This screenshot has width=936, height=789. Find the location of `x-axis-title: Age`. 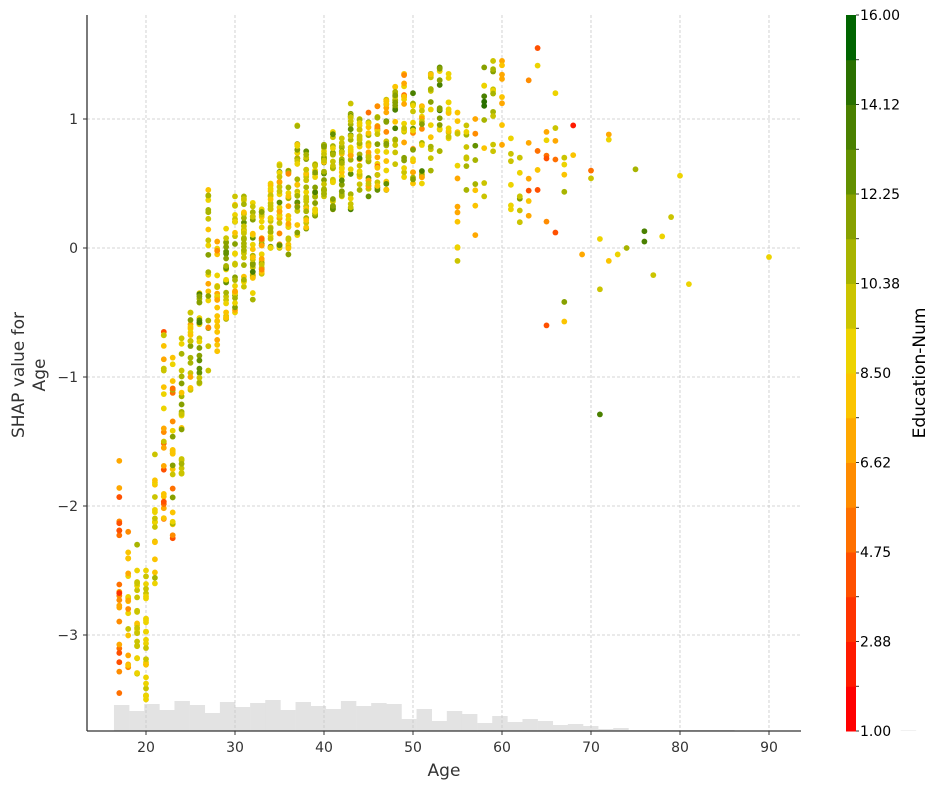

x-axis-title: Age is located at coordinates (444, 771).